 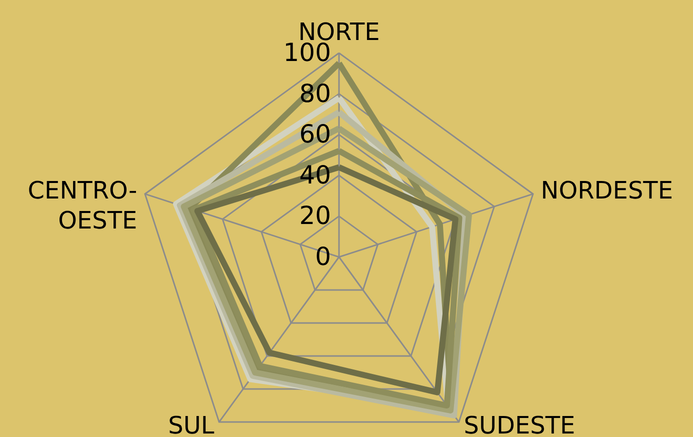 I want to click on y-tick-label: 80, so click(x=315, y=93).